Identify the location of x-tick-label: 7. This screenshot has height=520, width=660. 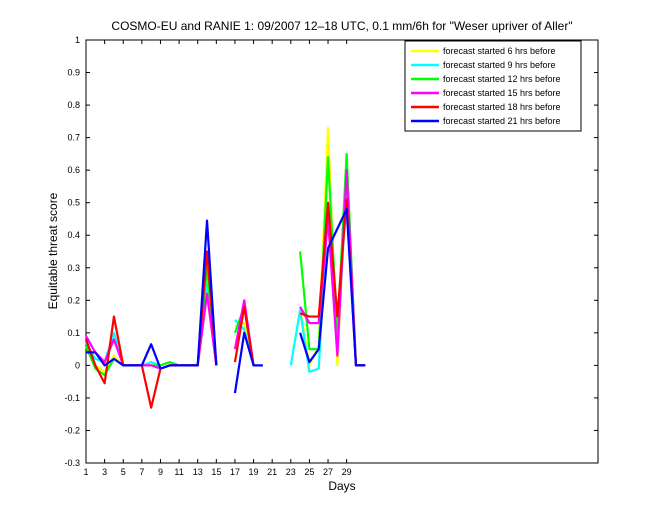
(141, 472).